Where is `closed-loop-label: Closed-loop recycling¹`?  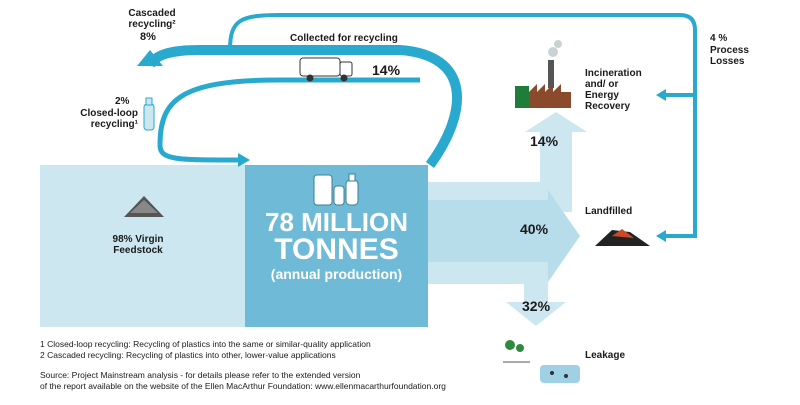
closed-loop-label: Closed-loop recycling¹ is located at coordinates (109, 119).